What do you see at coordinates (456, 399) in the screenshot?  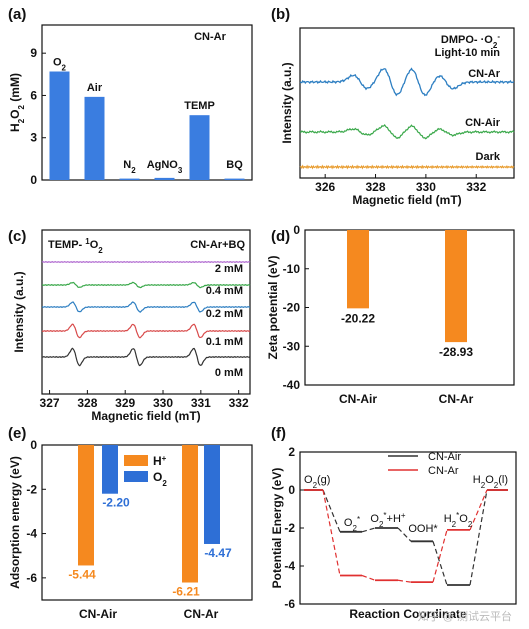 I see `panel-d-category-label: CN-Ar` at bounding box center [456, 399].